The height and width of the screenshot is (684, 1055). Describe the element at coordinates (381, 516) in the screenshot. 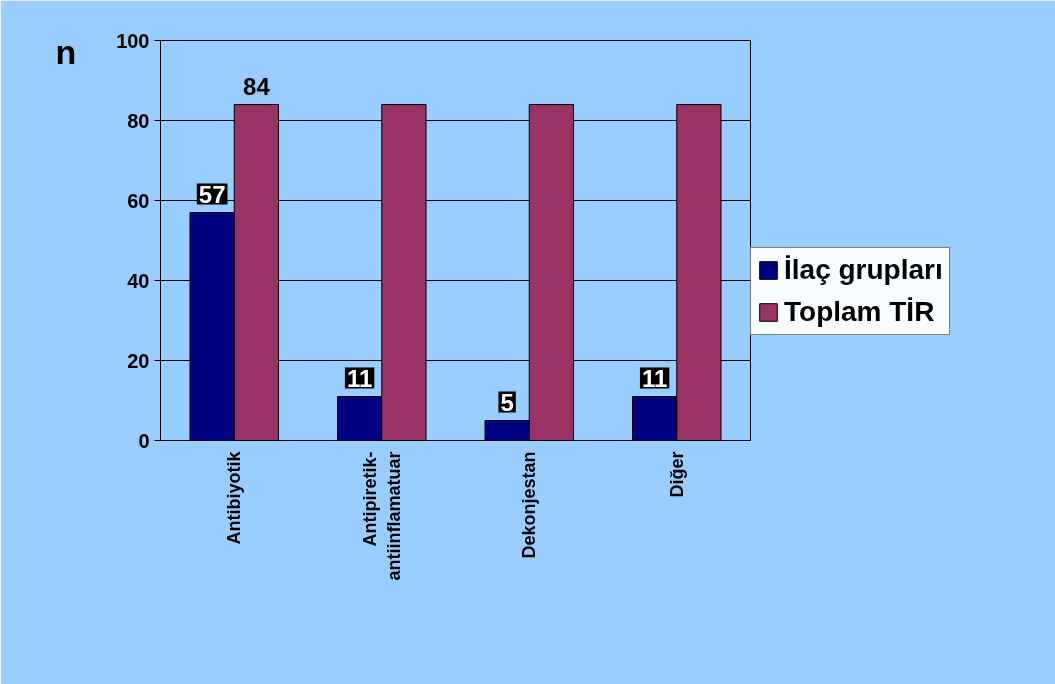

I see `x-tick-label: Antipiretik- antiinflamatuar` at that location.